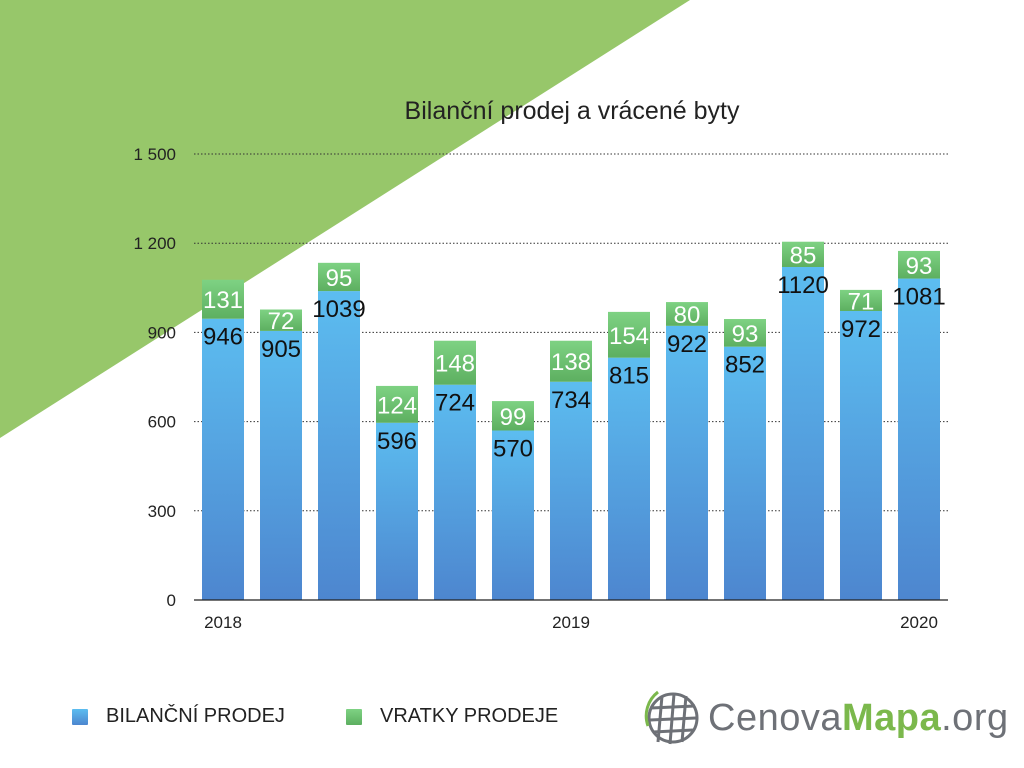 This screenshot has height=768, width=1024. What do you see at coordinates (162, 422) in the screenshot?
I see `y-tick-label: 600` at bounding box center [162, 422].